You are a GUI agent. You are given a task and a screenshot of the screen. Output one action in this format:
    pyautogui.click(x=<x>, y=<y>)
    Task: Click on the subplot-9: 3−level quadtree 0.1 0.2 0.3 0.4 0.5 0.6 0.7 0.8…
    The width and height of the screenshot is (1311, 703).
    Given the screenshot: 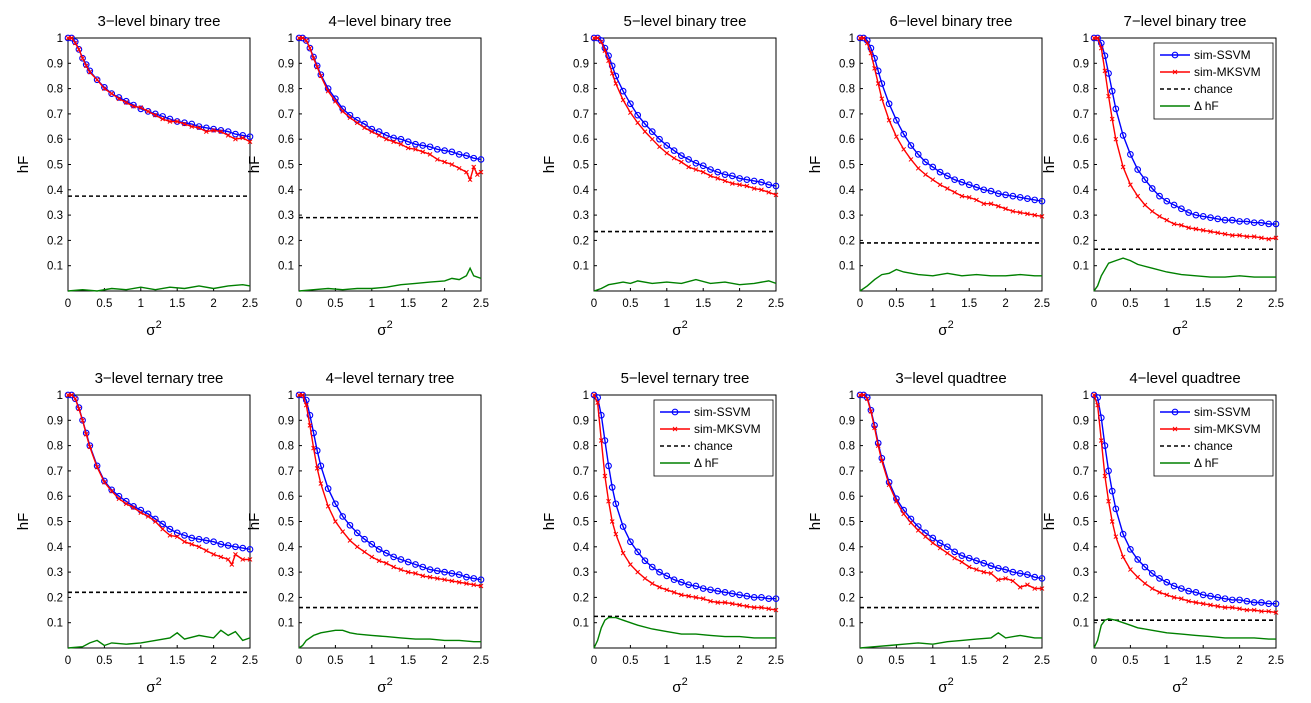 What is the action you would take?
    pyautogui.click(x=928, y=533)
    